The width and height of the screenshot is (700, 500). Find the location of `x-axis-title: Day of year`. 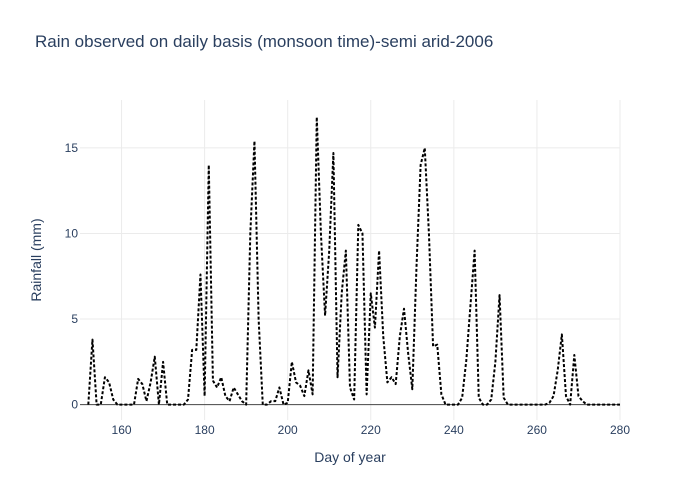

x-axis-title: Day of year is located at coordinates (350, 457).